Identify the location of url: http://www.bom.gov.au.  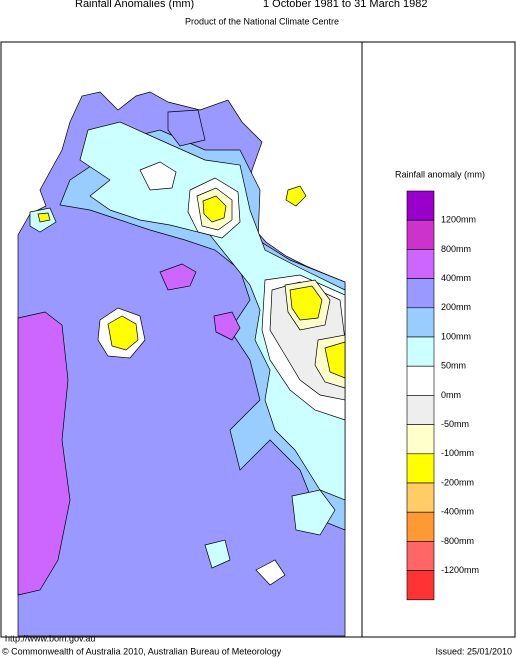
(50, 638).